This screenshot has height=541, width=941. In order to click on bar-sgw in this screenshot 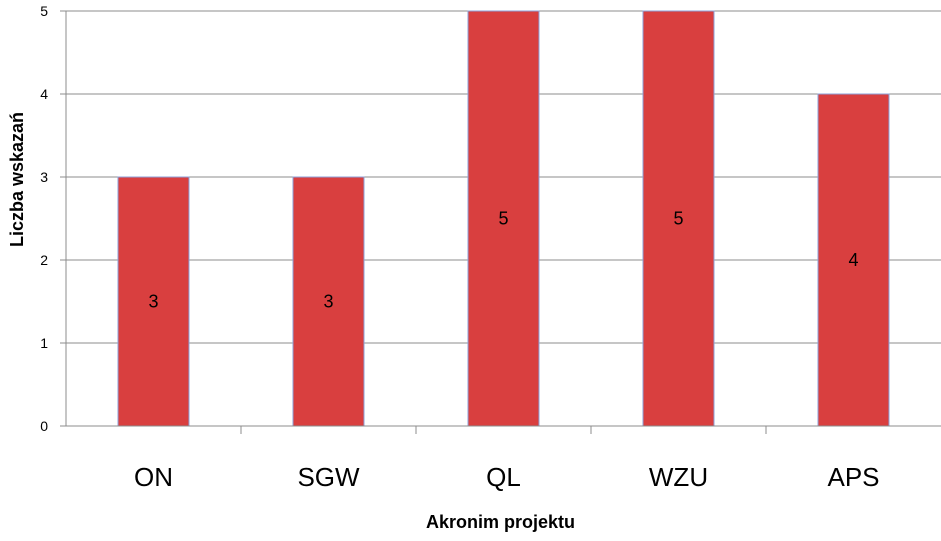, I will do `click(328, 301)`.